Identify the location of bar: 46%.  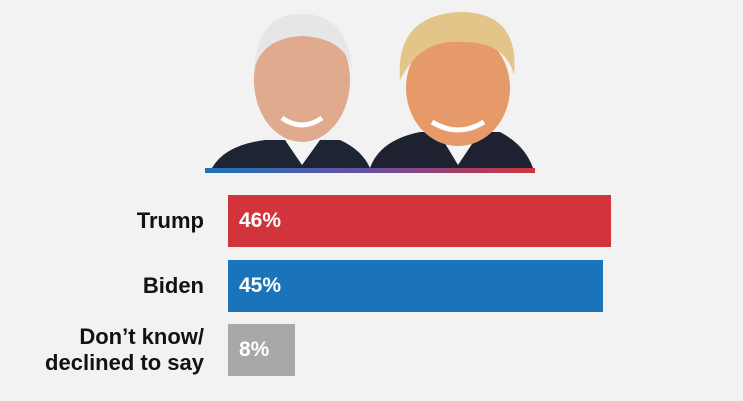
(420, 221).